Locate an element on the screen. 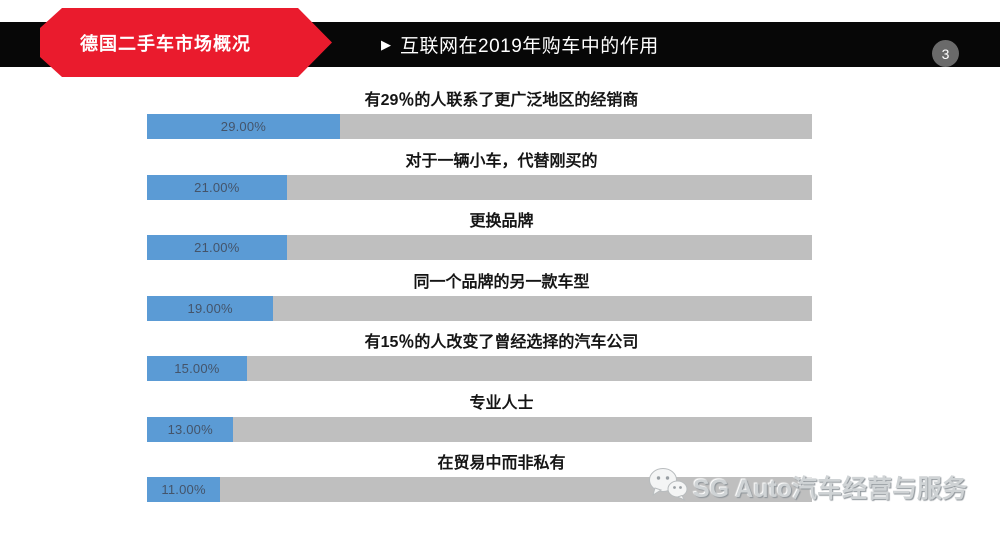 The image size is (1000, 533). bar-category-label: 有15％的人改变了曾经选择的汽车公司 is located at coordinates (501, 342).